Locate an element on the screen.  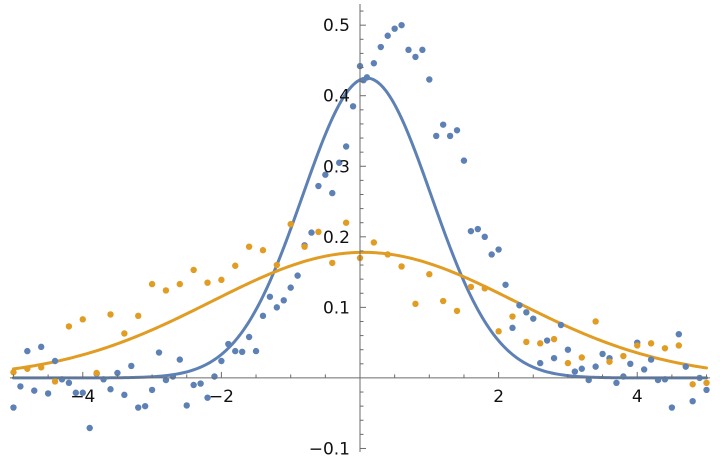
y-tick-label: 0.3 is located at coordinates (336, 167).